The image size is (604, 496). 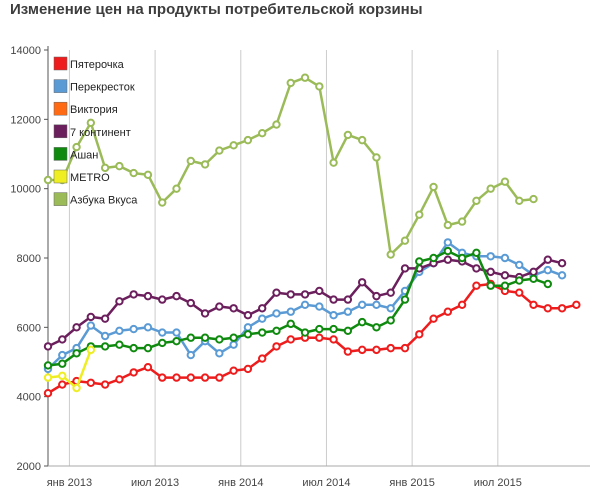 What do you see at coordinates (90, 178) in the screenshot?
I see `legend-label: METRO` at bounding box center [90, 178].